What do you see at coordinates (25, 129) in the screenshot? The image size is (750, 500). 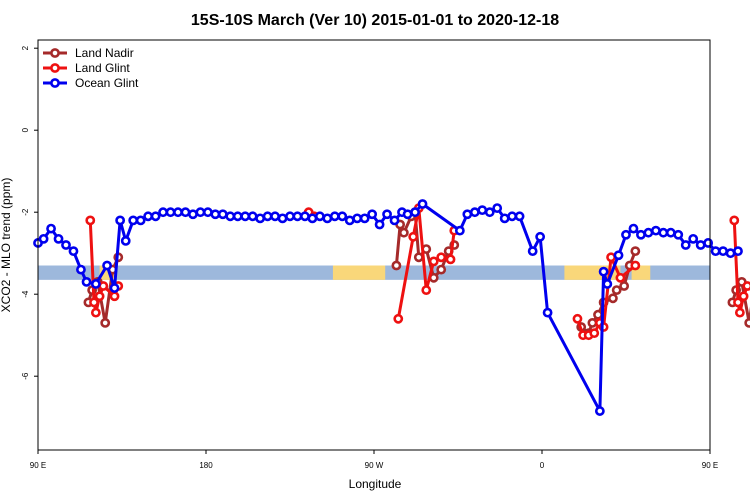 I see `y-tick-label: 0` at bounding box center [25, 129].